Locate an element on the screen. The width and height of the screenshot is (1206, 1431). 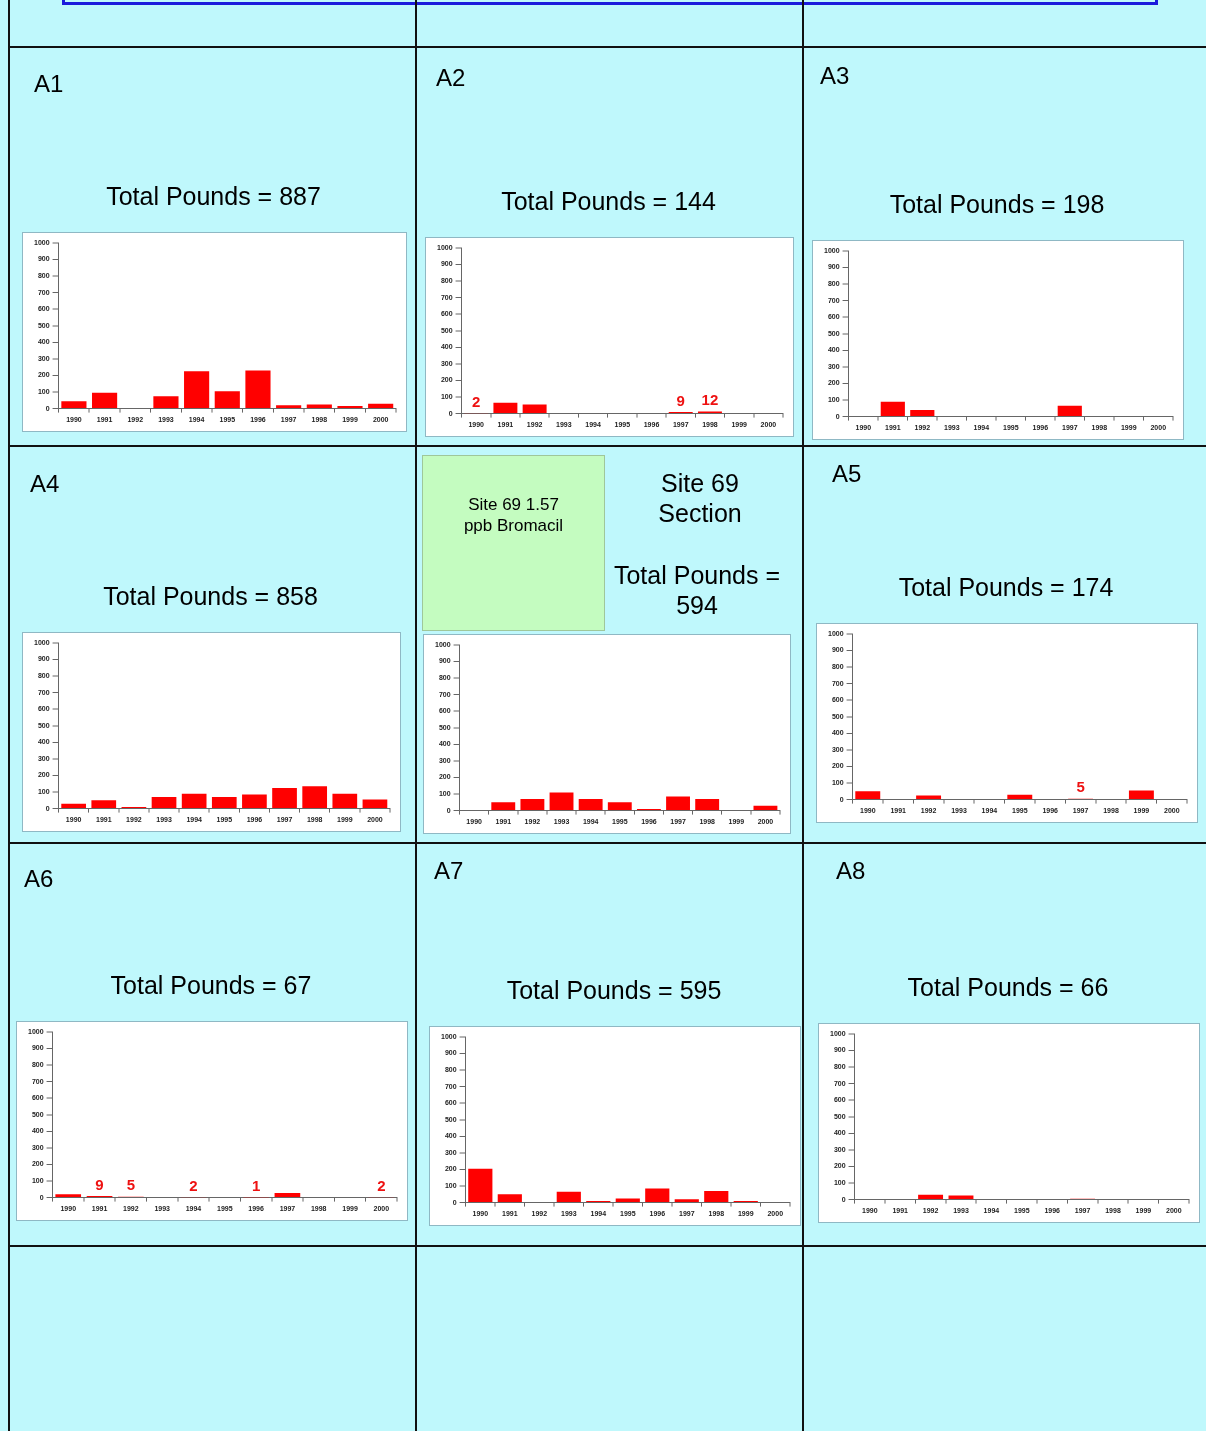
chart-subtitle: Total Pounds = 174 is located at coordinates (1006, 587).